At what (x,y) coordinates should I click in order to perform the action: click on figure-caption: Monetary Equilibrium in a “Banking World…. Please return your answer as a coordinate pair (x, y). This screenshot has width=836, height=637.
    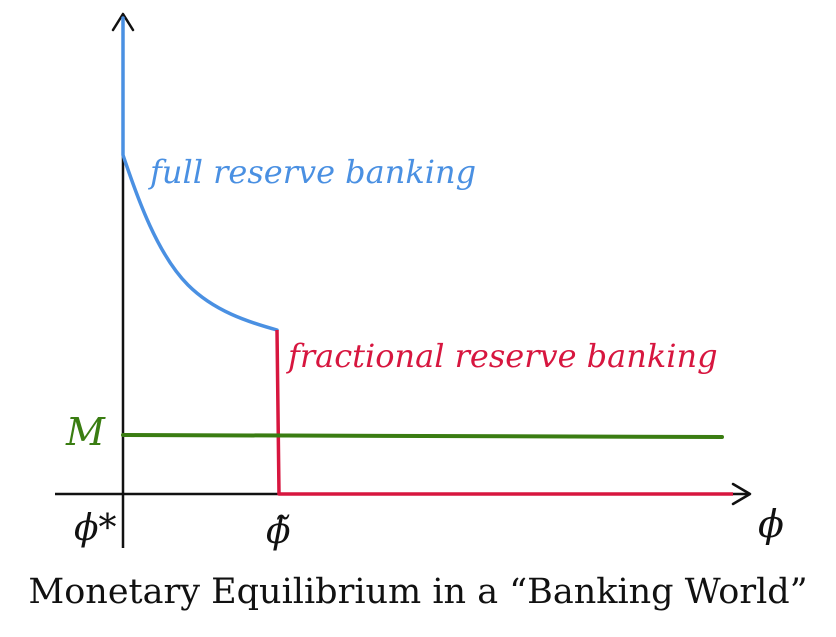
    Looking at the image, I should click on (418, 592).